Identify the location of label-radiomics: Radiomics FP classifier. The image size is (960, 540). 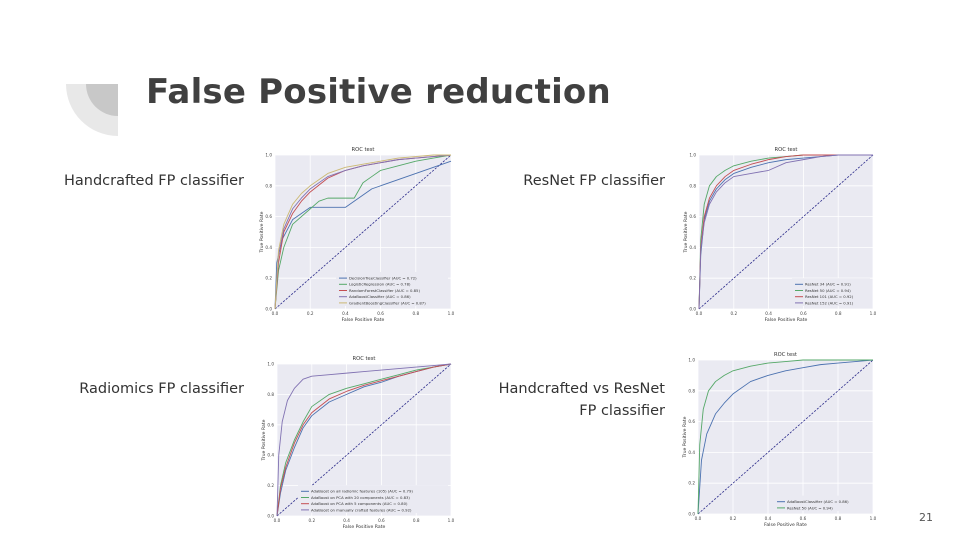
(161, 389).